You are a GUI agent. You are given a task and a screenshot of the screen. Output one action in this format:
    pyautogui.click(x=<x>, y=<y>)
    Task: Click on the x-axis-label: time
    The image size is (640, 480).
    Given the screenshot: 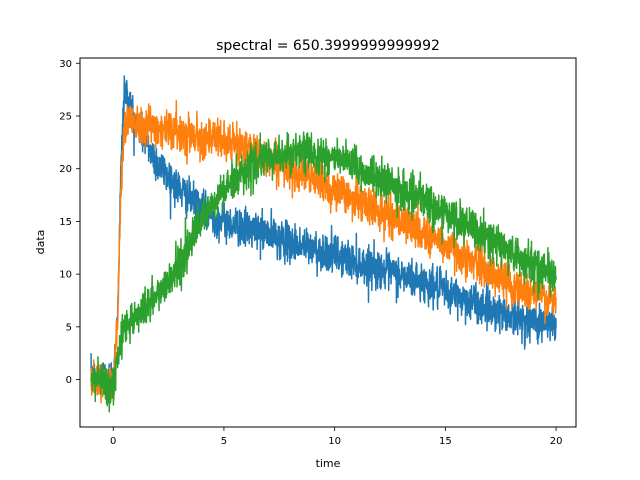 What is the action you would take?
    pyautogui.click(x=328, y=463)
    